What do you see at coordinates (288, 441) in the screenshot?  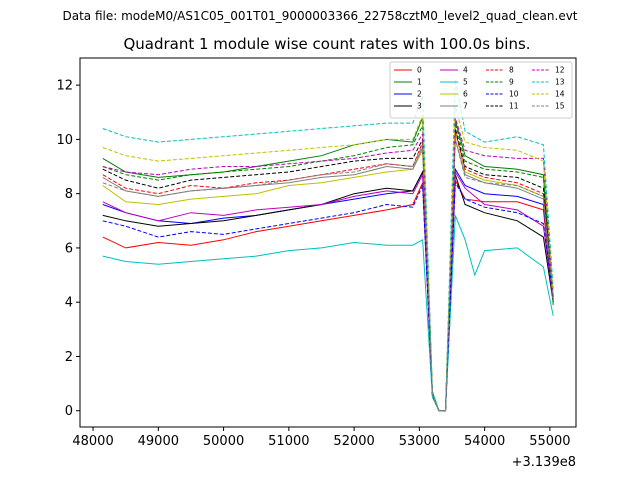 I see `x-tick-label: 51000` at bounding box center [288, 441].